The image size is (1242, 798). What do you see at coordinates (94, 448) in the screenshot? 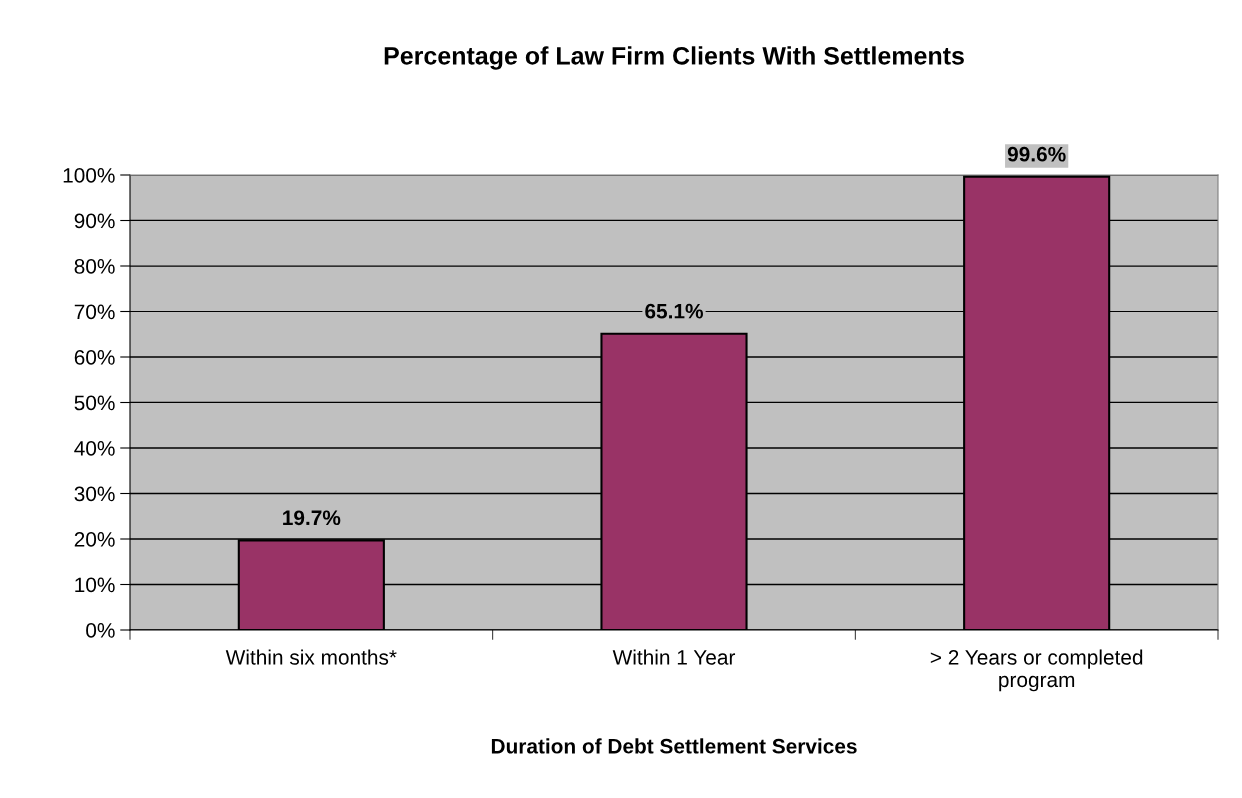
I see `y-tick-label: 40%` at bounding box center [94, 448].